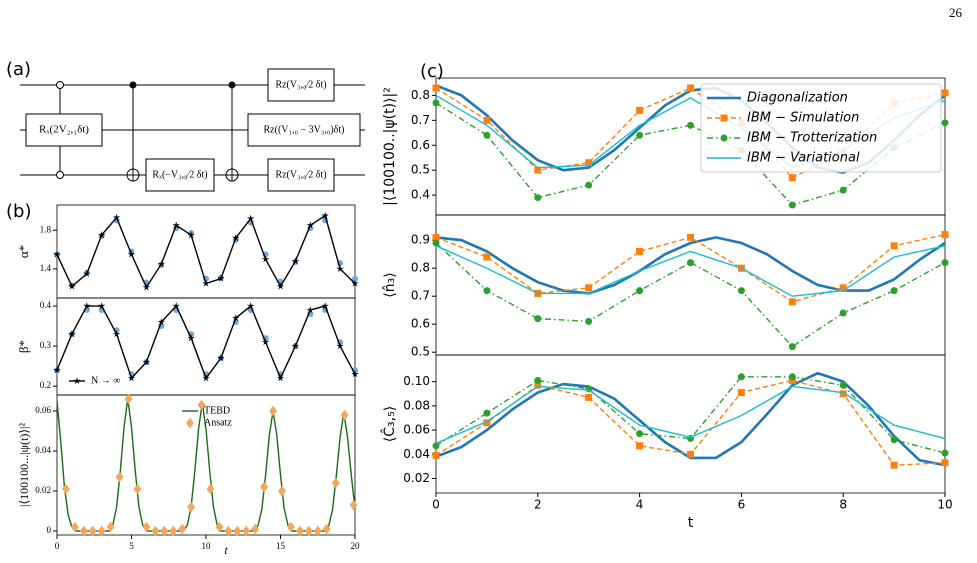 The width and height of the screenshot is (977, 563). Describe the element at coordinates (843, 505) in the screenshot. I see `x-tick-label: 8` at that location.